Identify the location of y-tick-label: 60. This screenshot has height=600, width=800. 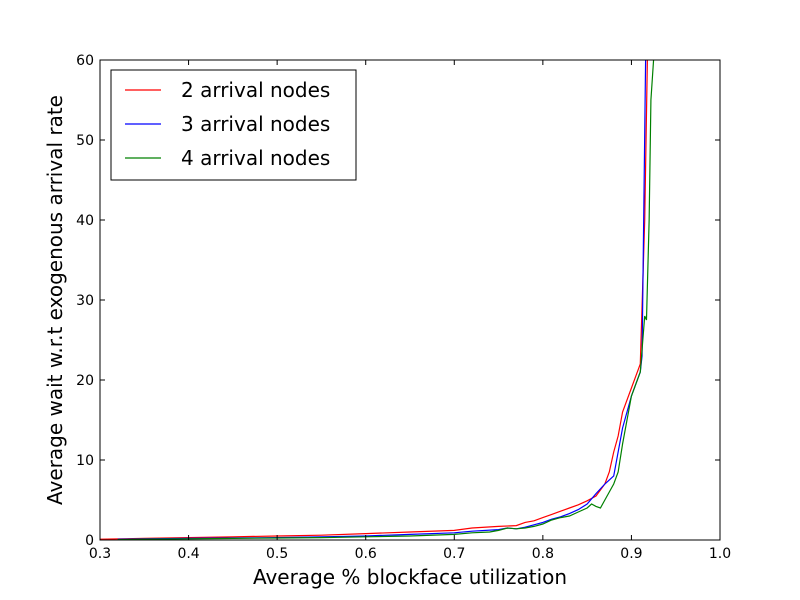
(85, 61).